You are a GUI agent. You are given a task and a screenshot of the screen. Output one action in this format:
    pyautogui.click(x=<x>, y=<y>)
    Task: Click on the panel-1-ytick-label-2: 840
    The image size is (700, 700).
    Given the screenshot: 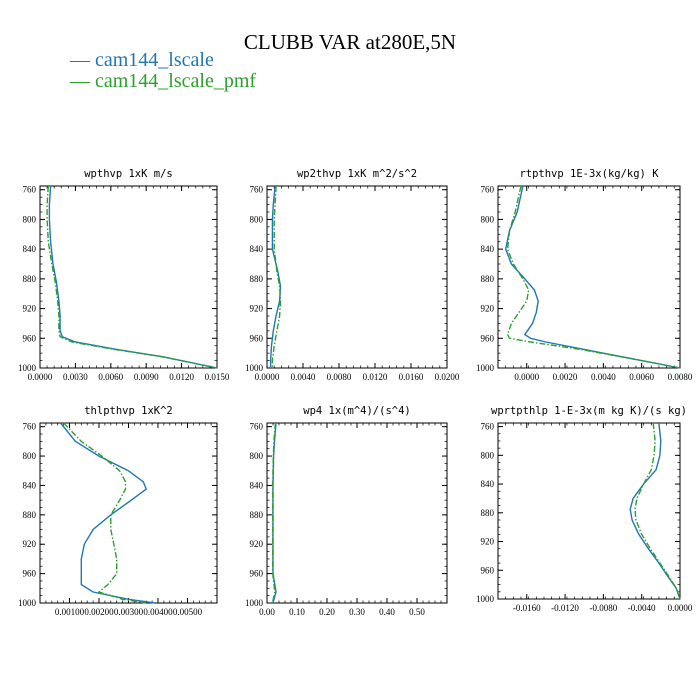 What is the action you would take?
    pyautogui.click(x=30, y=249)
    